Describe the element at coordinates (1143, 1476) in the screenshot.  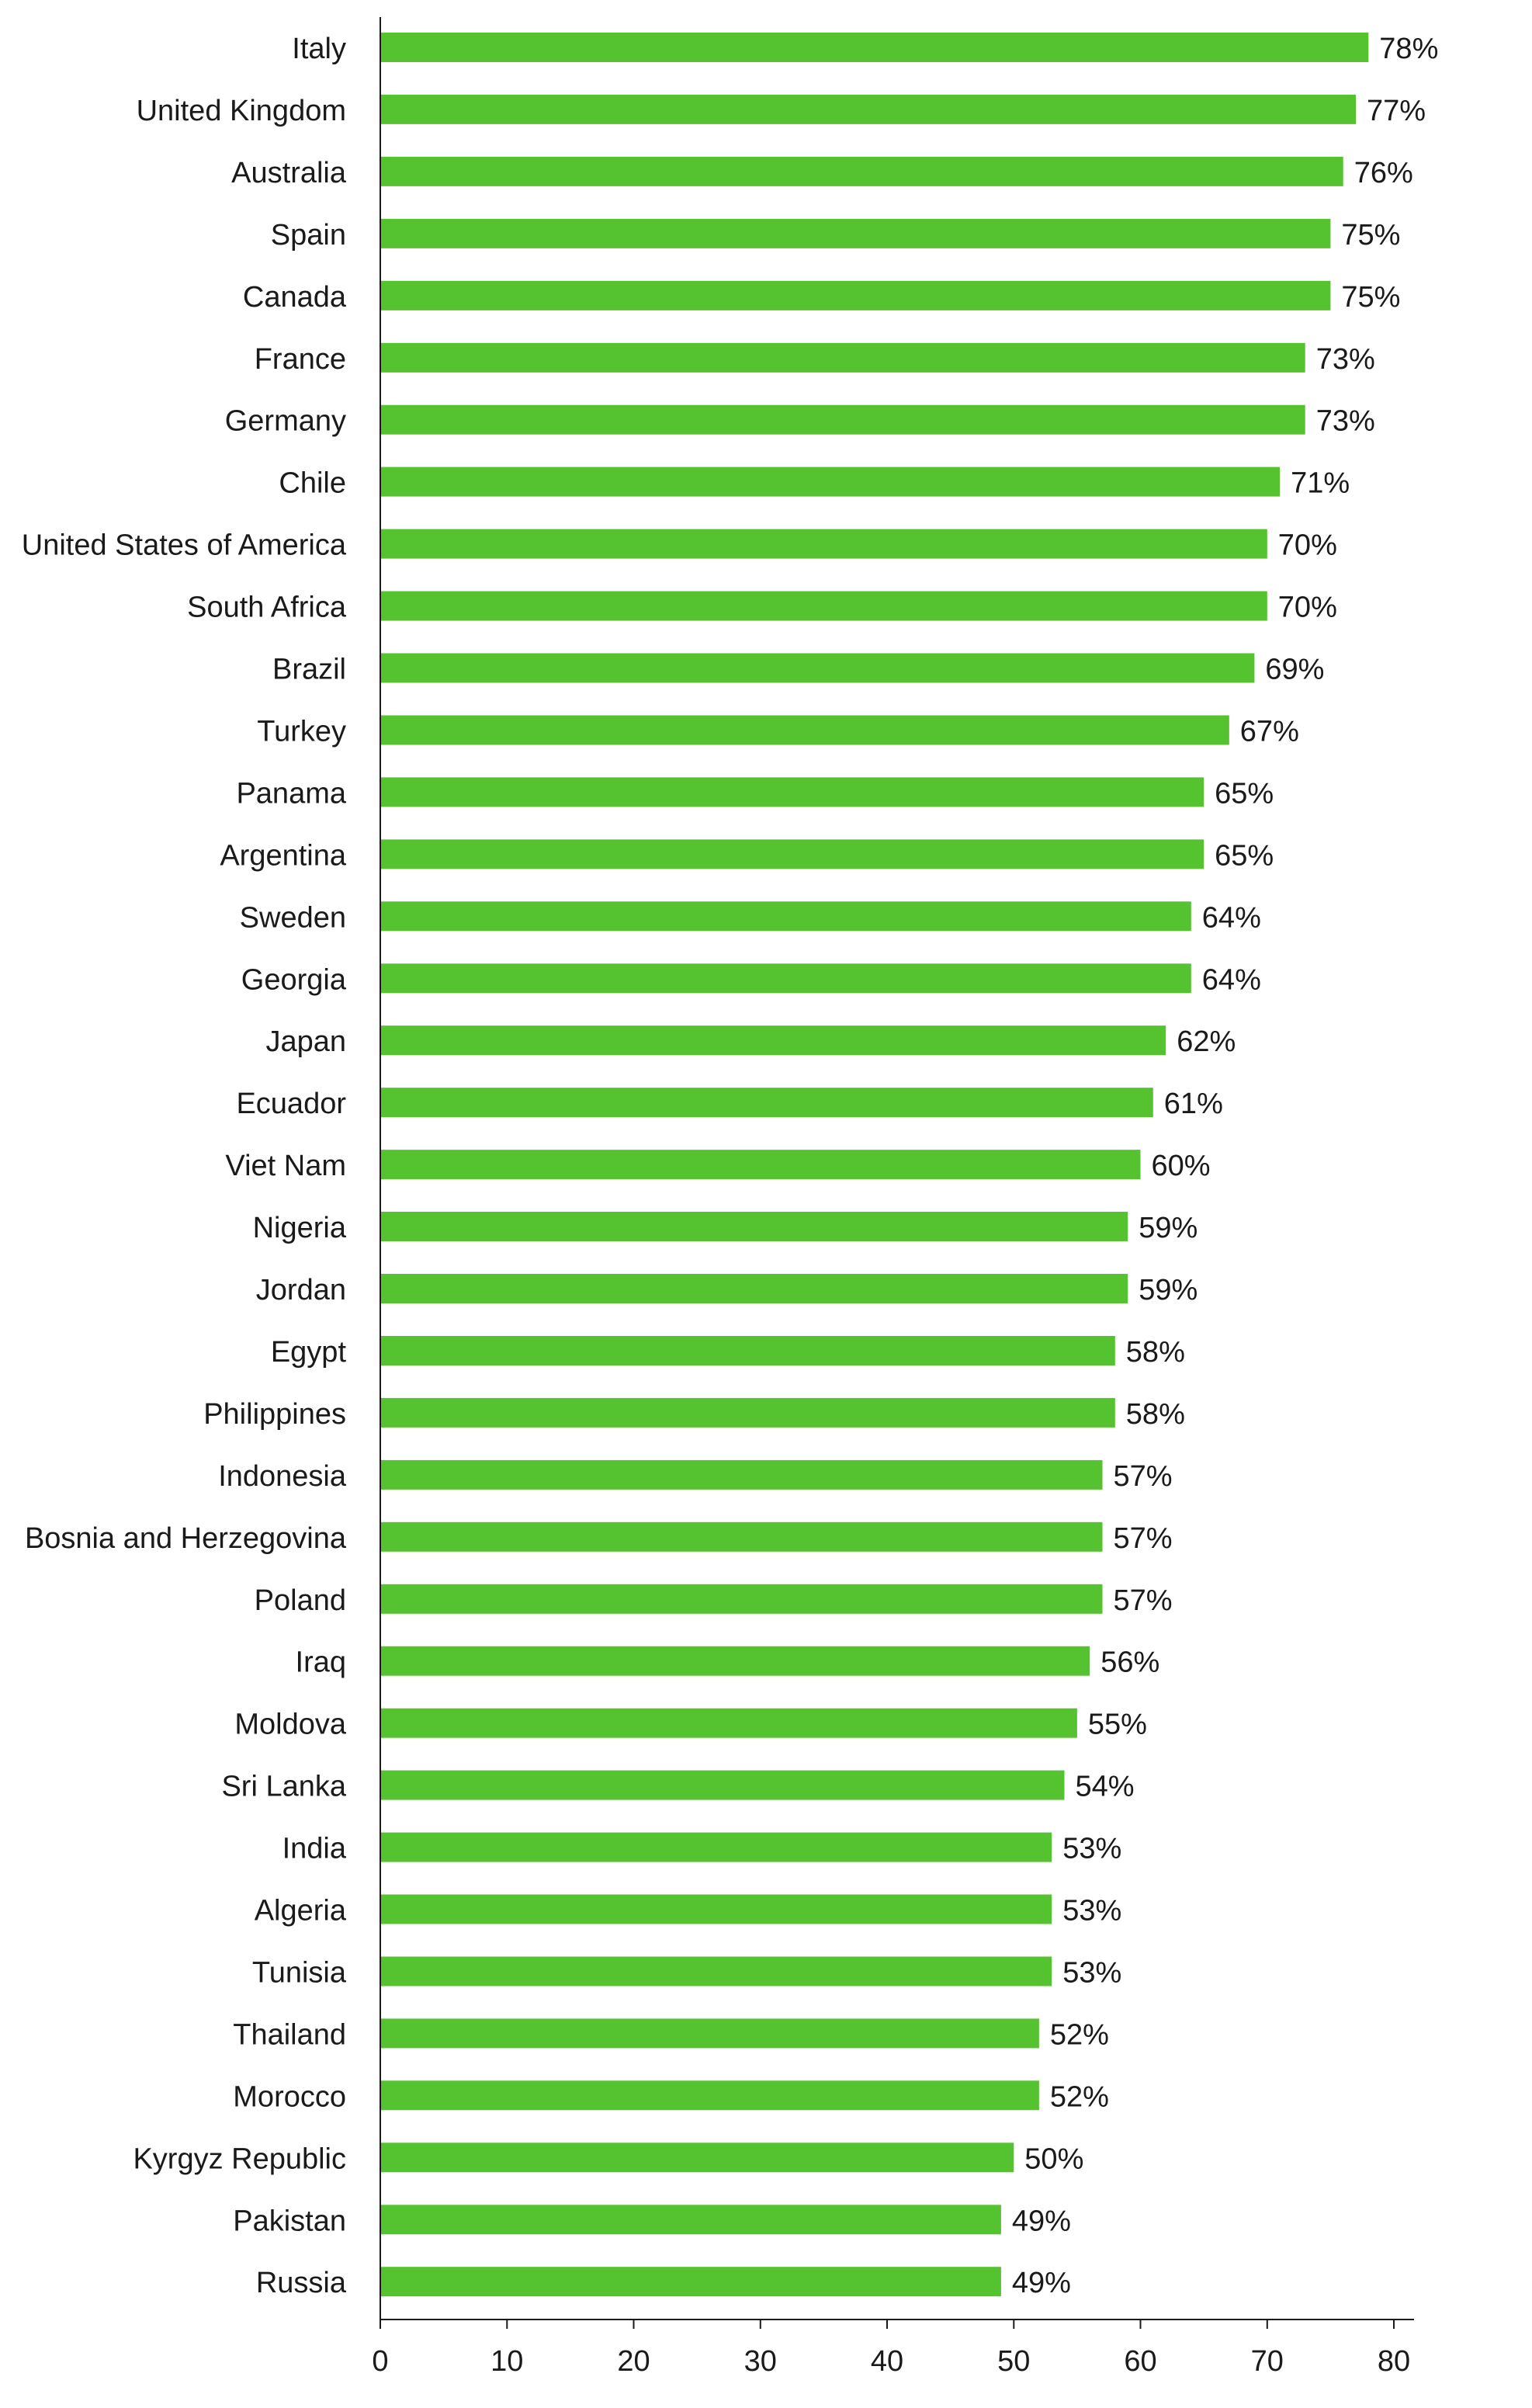
I see `data-label: 57%` at that location.